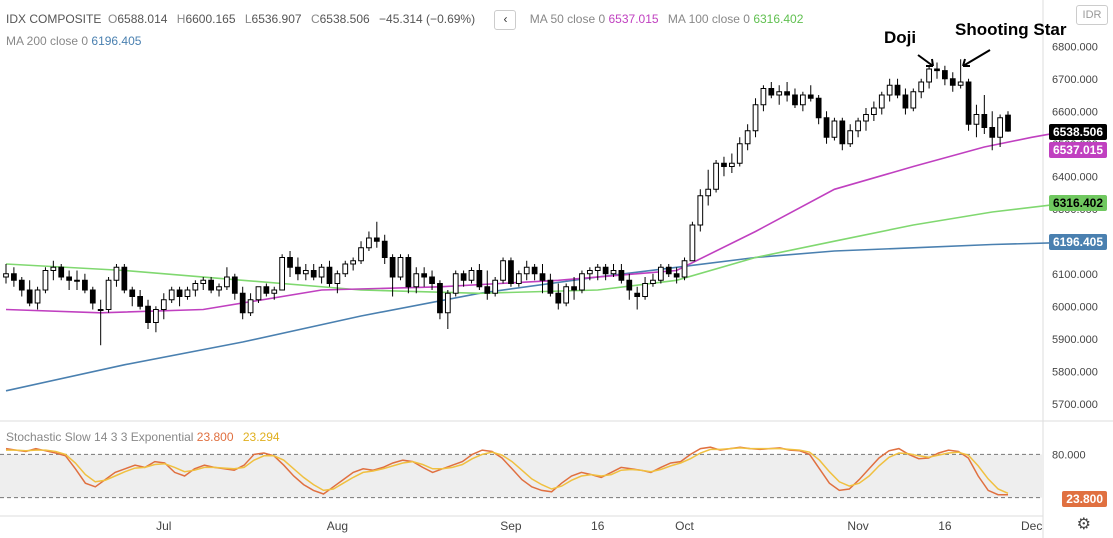 This screenshot has height=538, width=1113. Describe the element at coordinates (930, 62) in the screenshot. I see `doji-arrowhead` at that location.